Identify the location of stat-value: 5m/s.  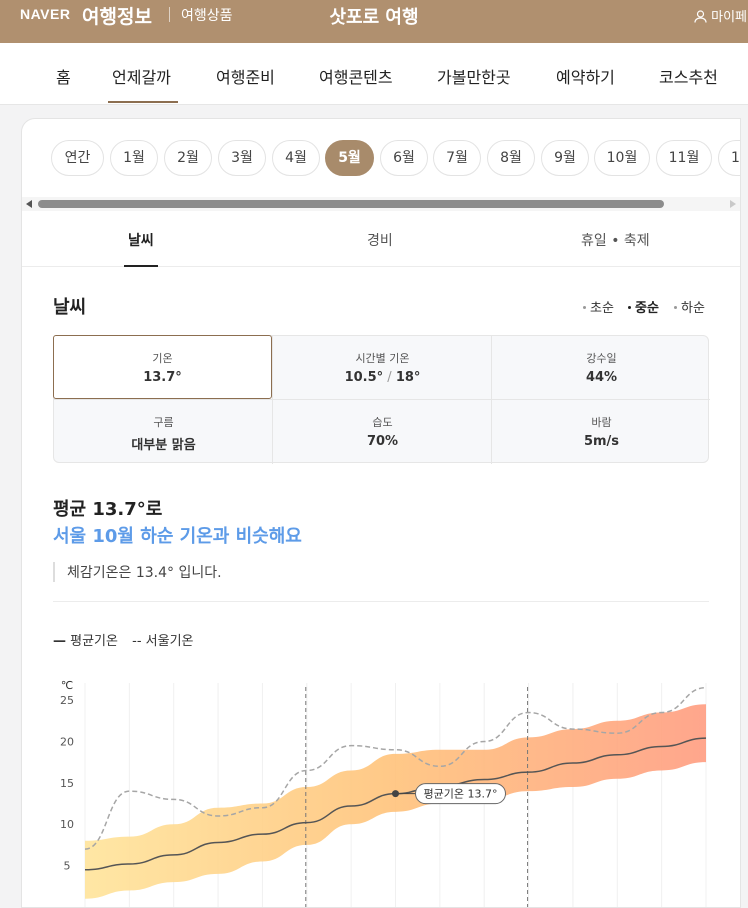
(601, 441).